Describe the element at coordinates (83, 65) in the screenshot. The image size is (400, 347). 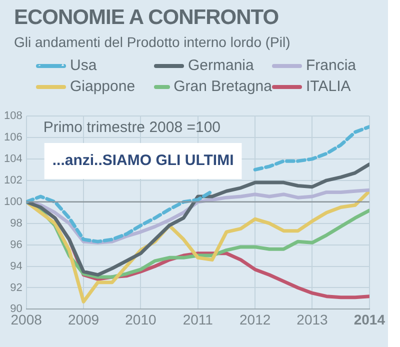
I see `legend-label: Usa` at that location.